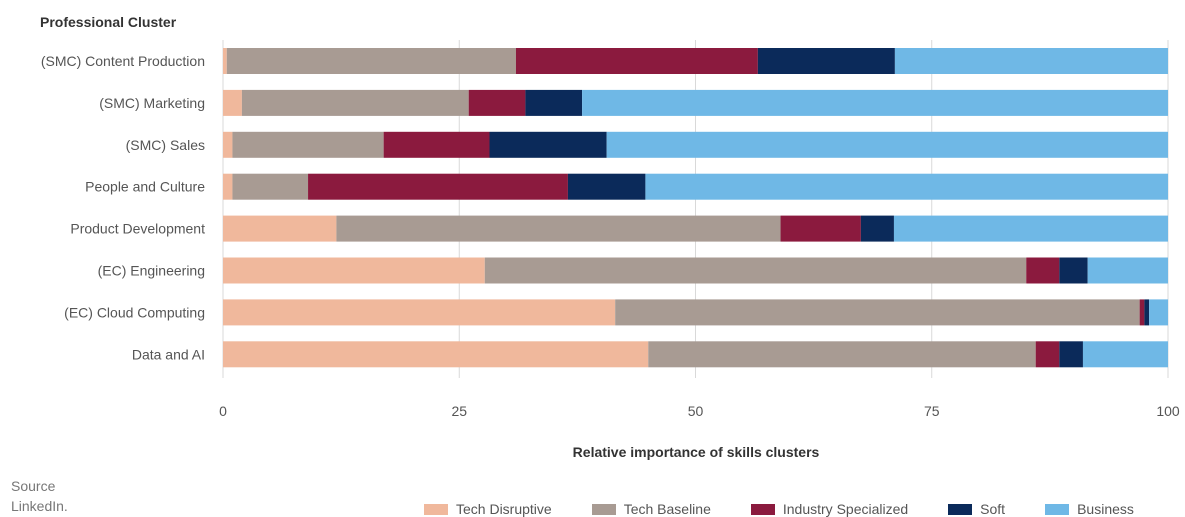 Image resolution: width=1185 pixels, height=517 pixels. I want to click on x-tick-label: 75, so click(932, 411).